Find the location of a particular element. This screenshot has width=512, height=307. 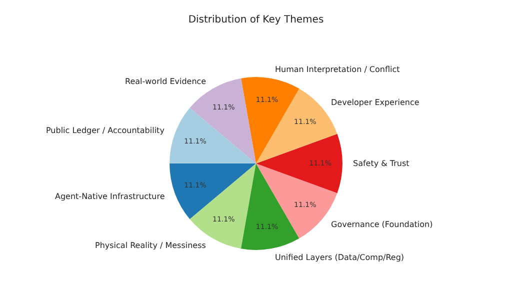

slice-label: Human Interpretation / Conflict is located at coordinates (337, 69).